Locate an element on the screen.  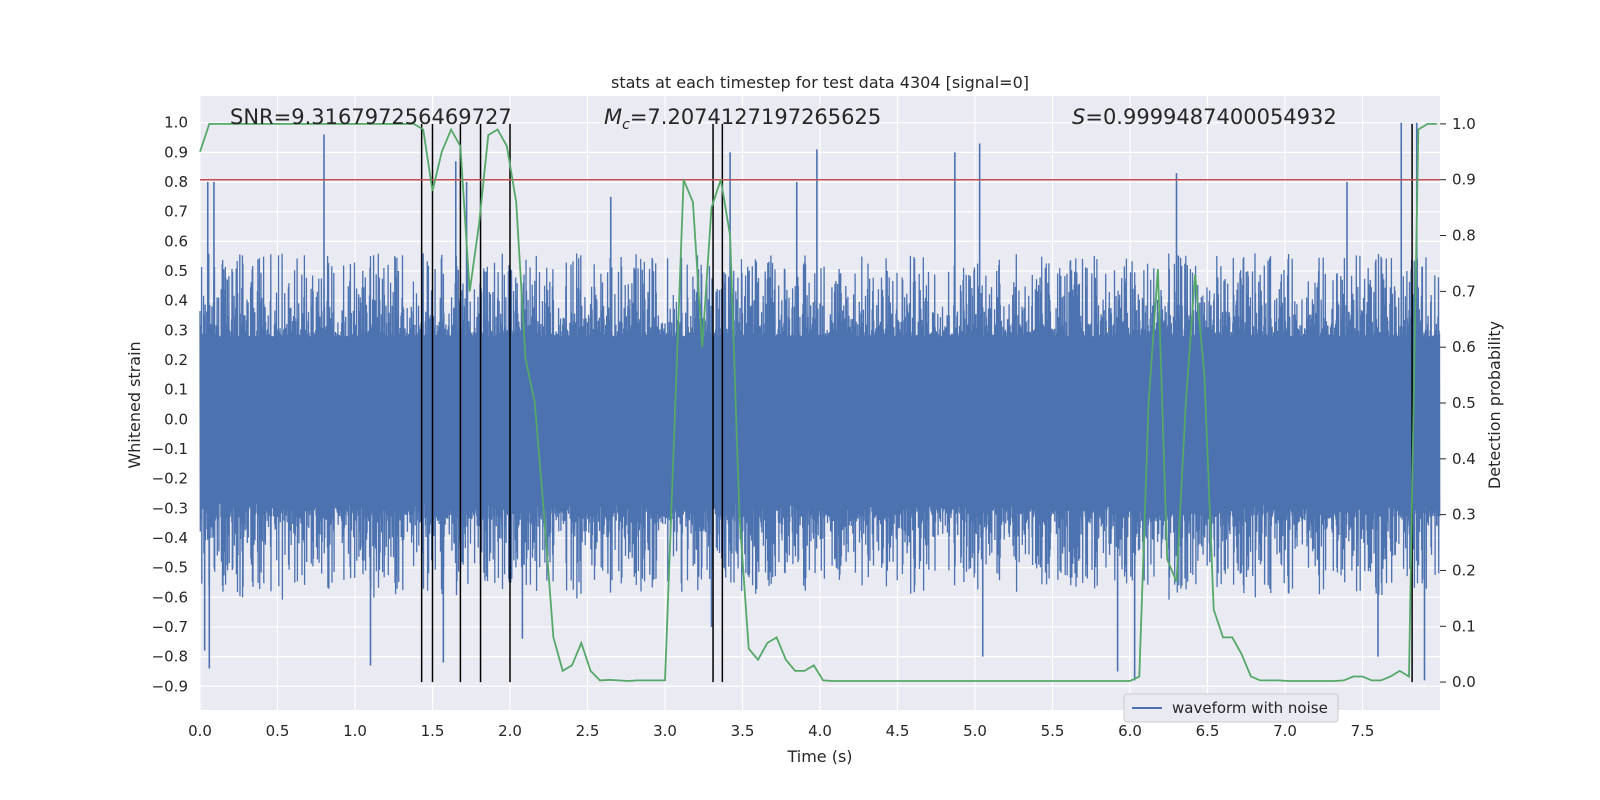
y-right-tick-labels: 1.0 0.9 0.8 0.7 0.6 0.5 0.4 0.3 0.2 0.1 0.0 is located at coordinates (1458, 403).